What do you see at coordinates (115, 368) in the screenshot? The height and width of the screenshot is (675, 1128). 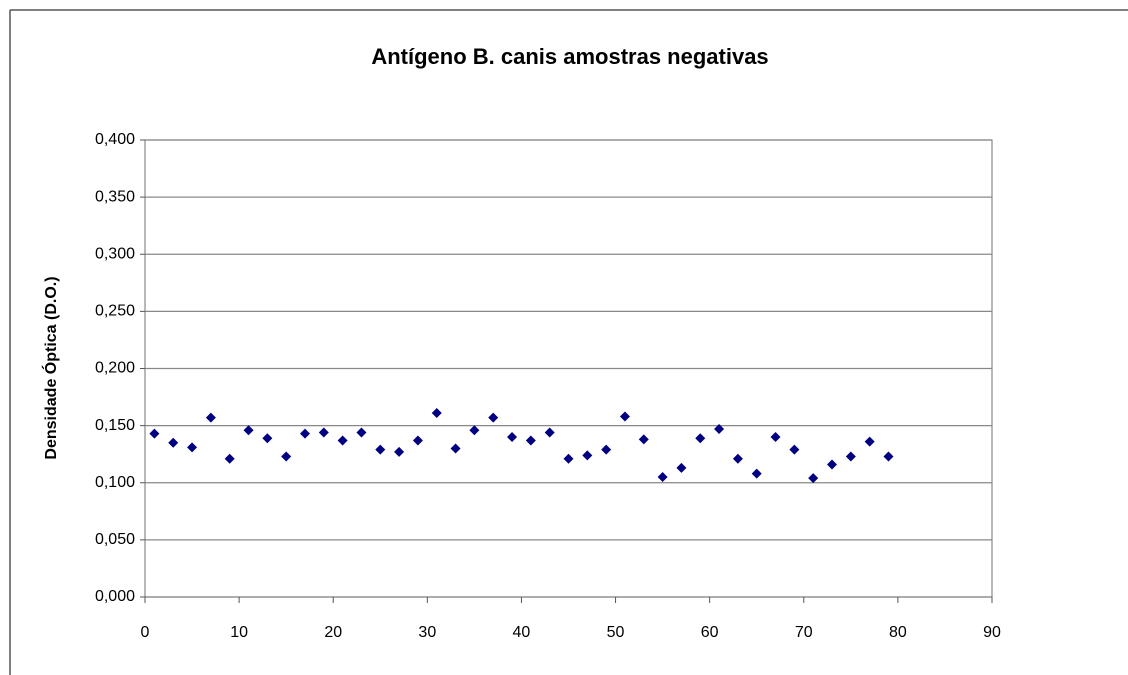 I see `y-tick-label: 0,200` at bounding box center [115, 368].